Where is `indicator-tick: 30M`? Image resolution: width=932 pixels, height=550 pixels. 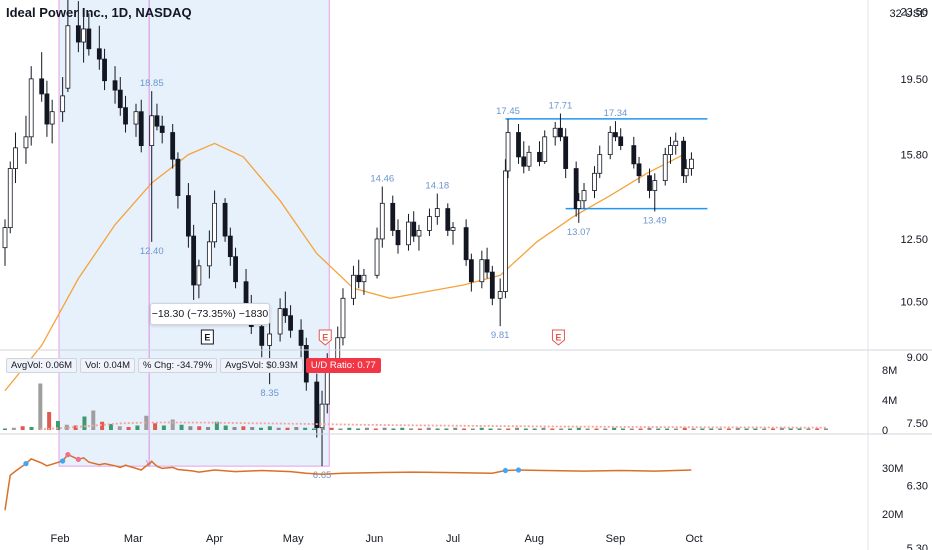
indicator-tick: 30M is located at coordinates (892, 469).